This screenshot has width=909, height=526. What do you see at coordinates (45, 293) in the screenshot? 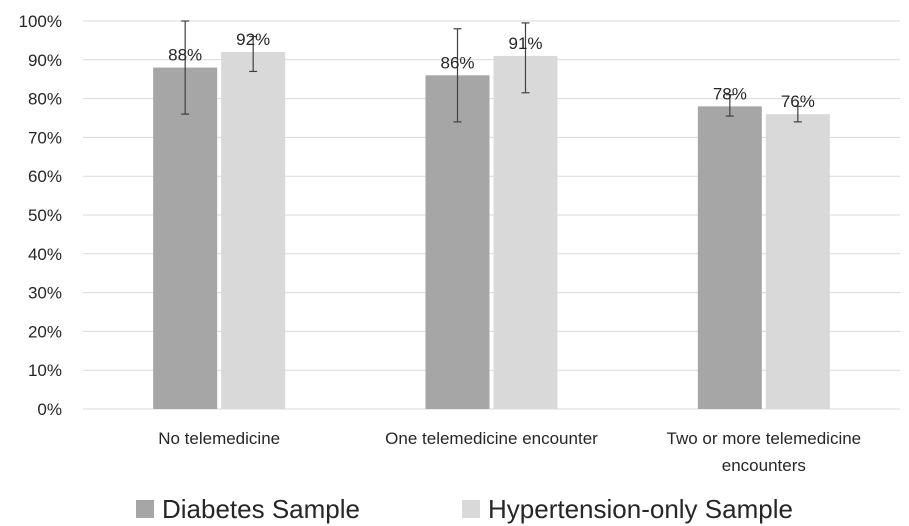
I see `y-tick-label: 30%` at bounding box center [45, 293].